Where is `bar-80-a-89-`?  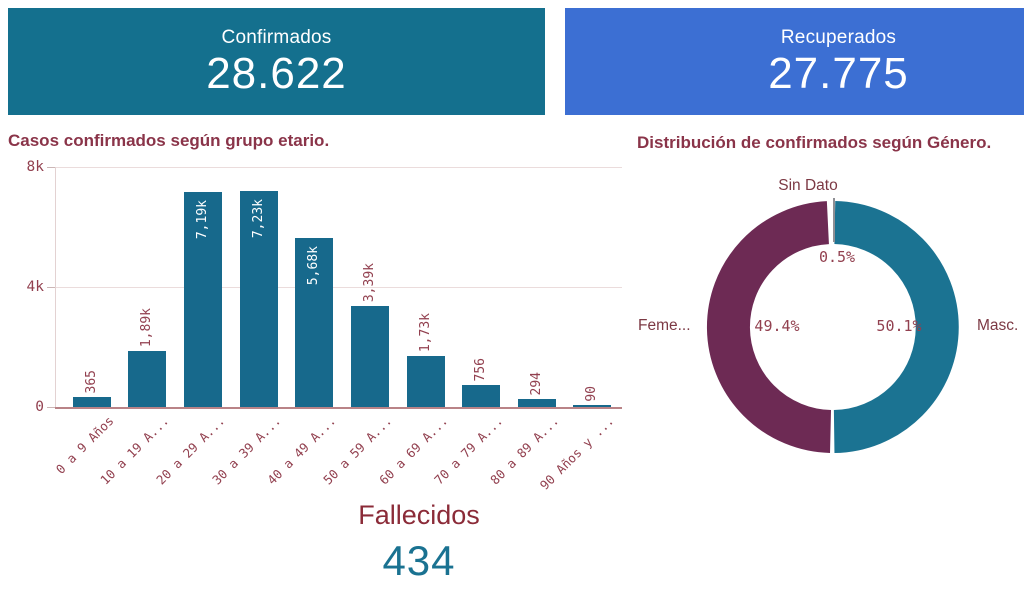
bar-80-a-89- is located at coordinates (536, 403).